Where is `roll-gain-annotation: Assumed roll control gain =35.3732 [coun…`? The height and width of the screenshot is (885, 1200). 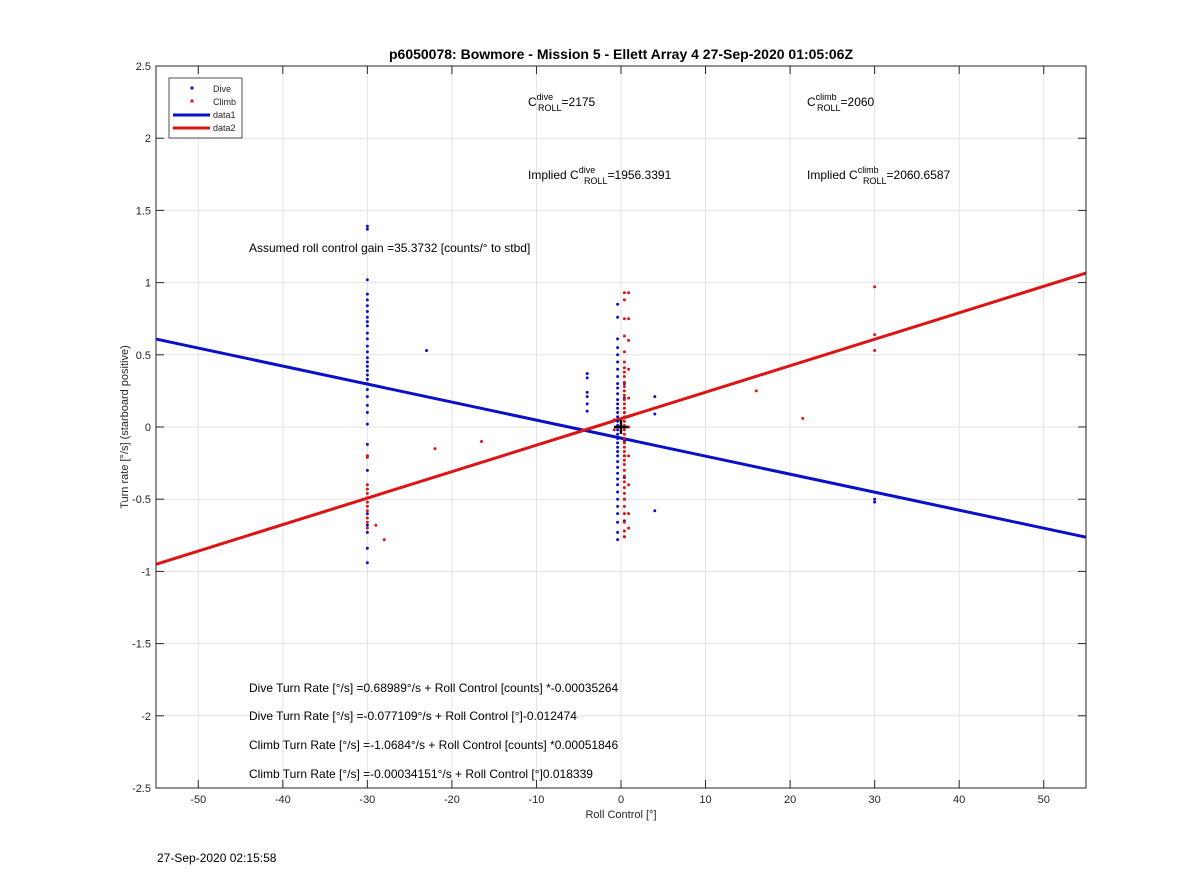
roll-gain-annotation: Assumed roll control gain =35.3732 [coun… is located at coordinates (389, 248).